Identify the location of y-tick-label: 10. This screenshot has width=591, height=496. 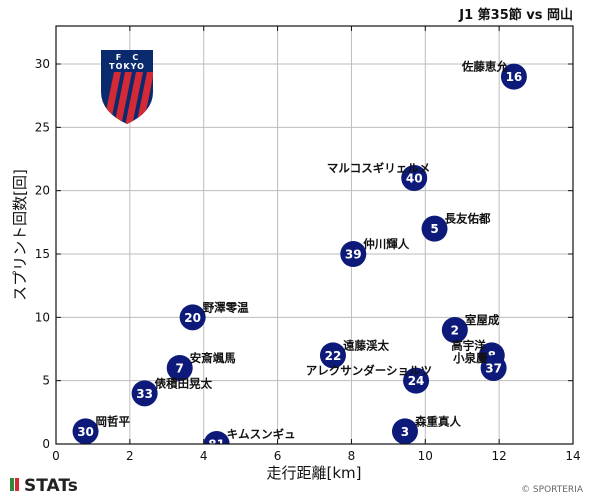
(42, 317).